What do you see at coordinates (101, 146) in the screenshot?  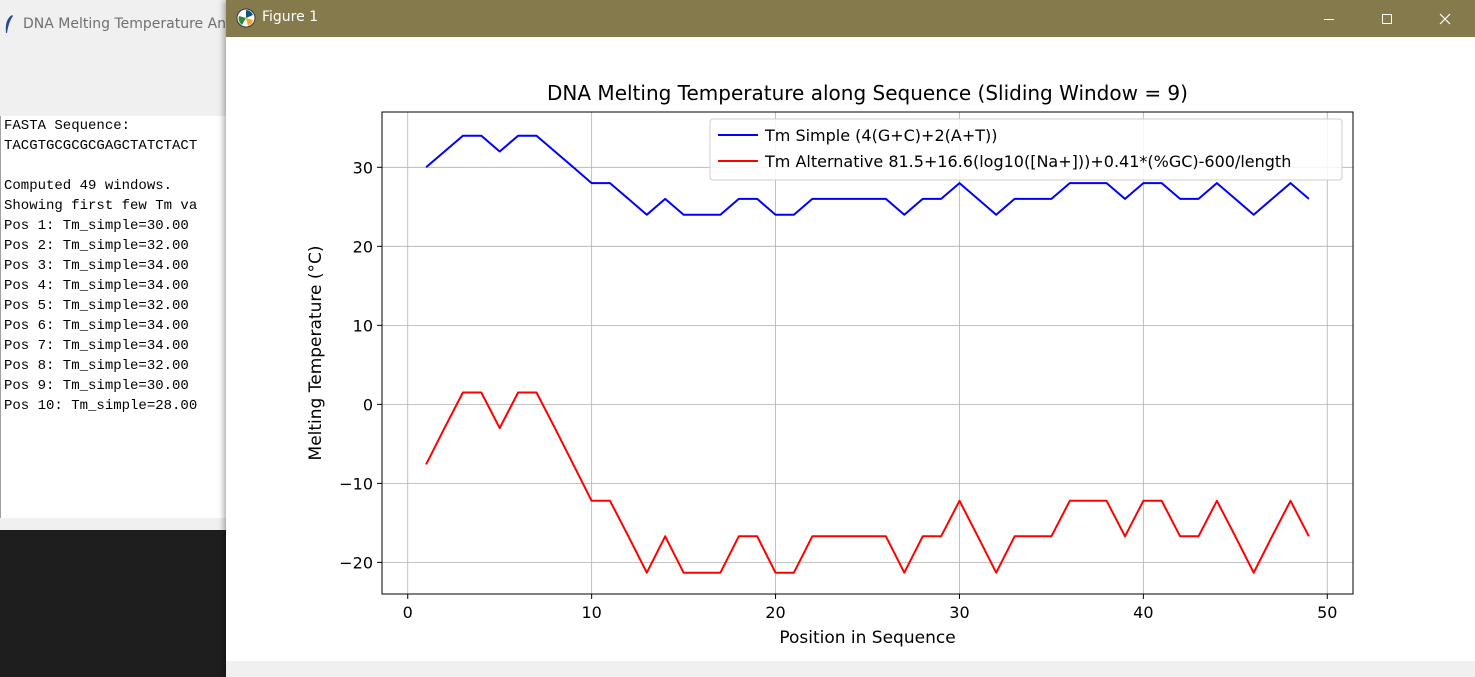 I see `output-line: TACGTGCGCGCGAGCTATCTACT` at bounding box center [101, 146].